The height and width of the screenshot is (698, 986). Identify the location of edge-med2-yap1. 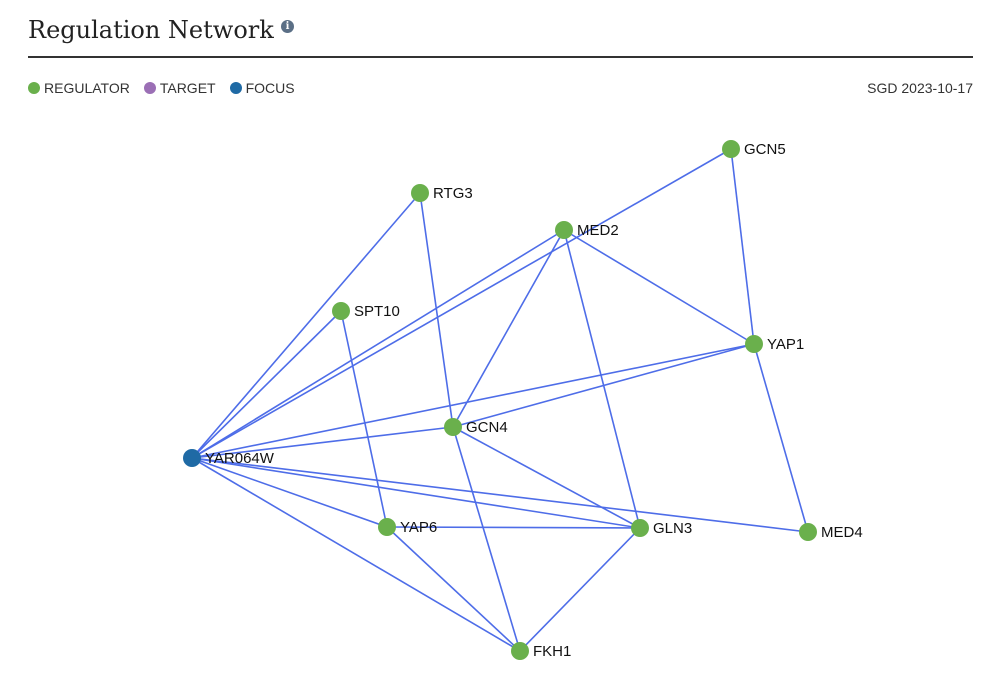
(659, 287).